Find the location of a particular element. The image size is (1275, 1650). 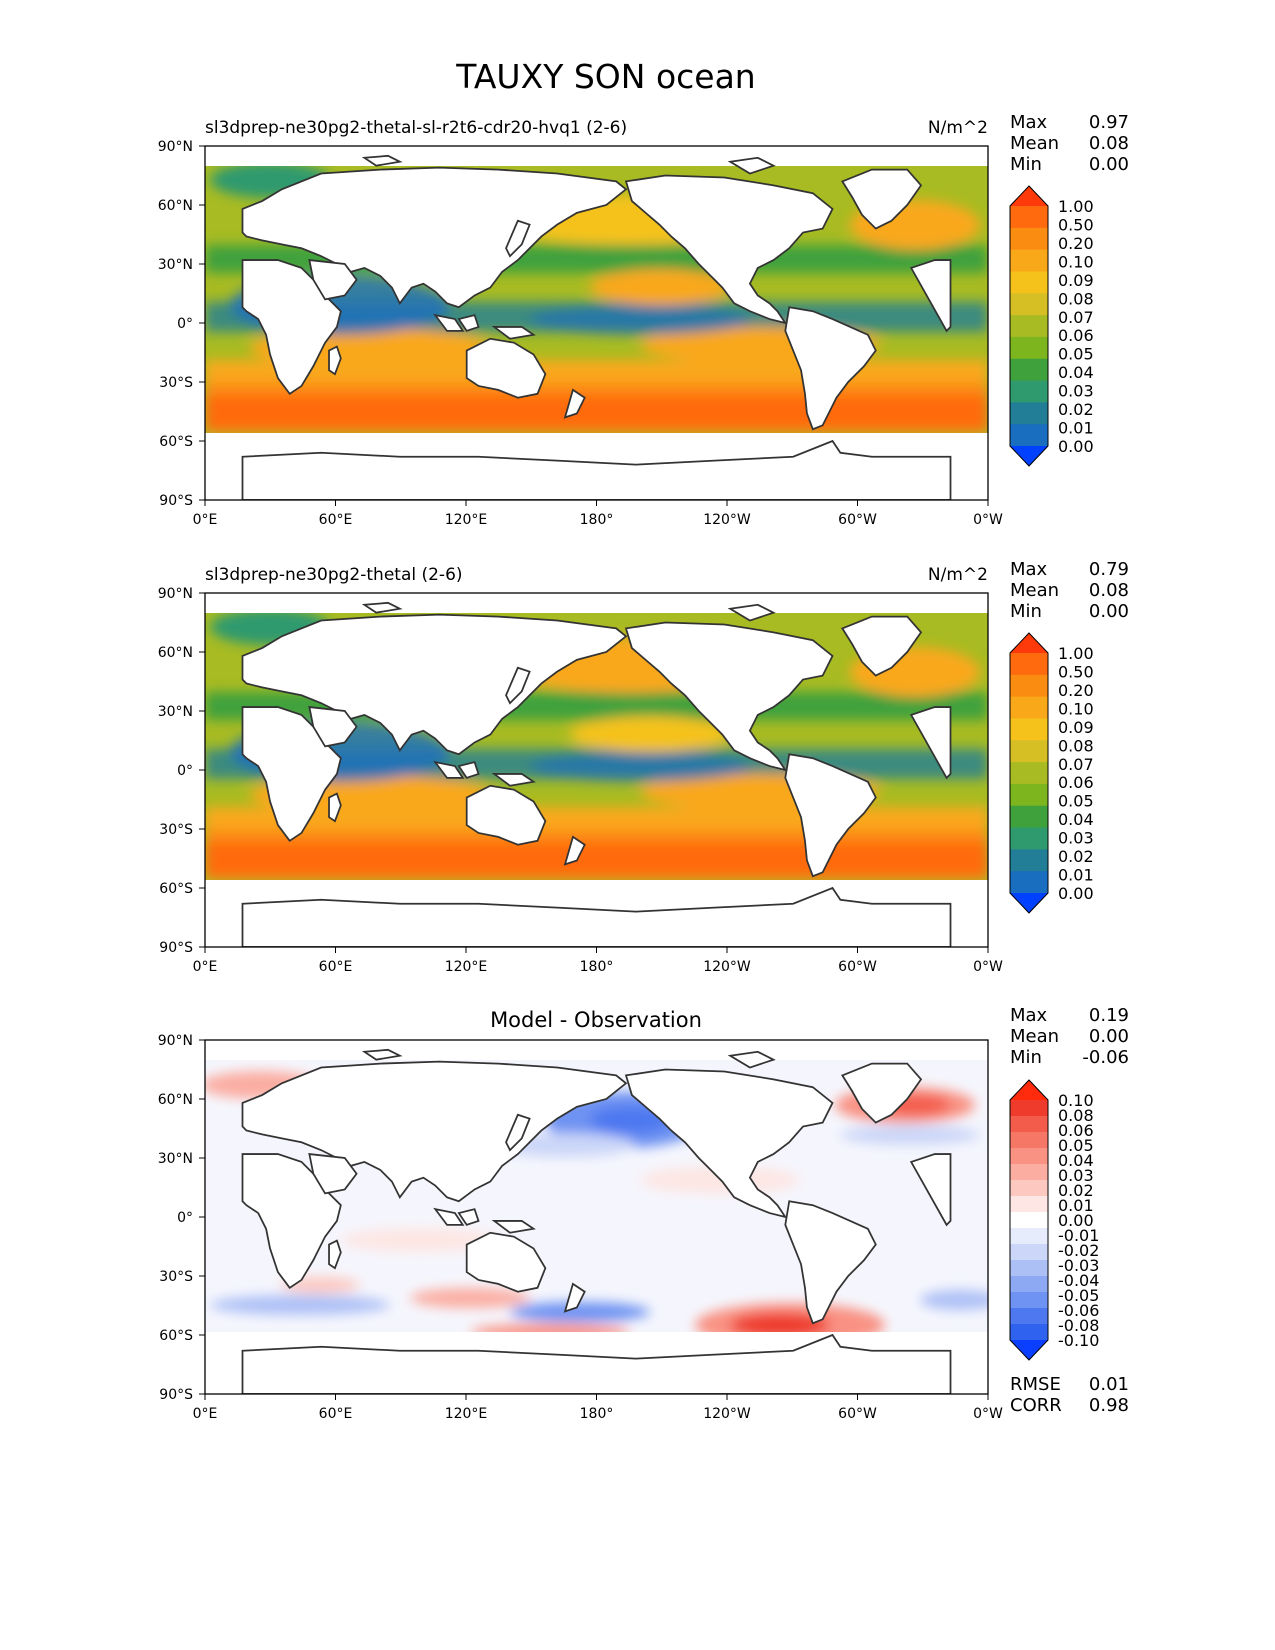

panel-1-xtick-label: 180° is located at coordinates (597, 520).